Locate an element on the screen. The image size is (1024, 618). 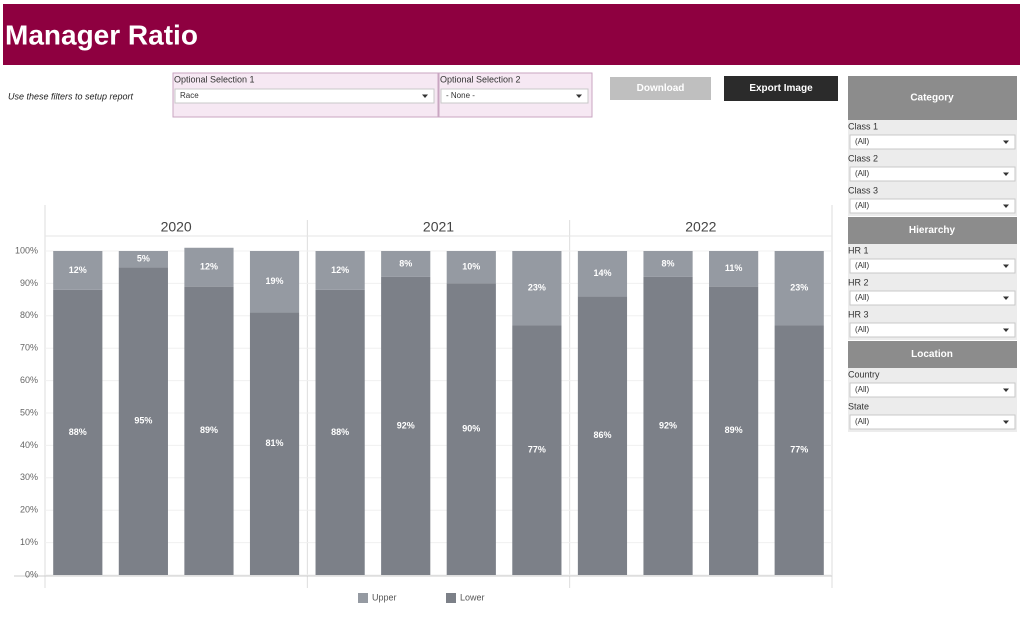
field-label: Class 1 is located at coordinates (863, 126).